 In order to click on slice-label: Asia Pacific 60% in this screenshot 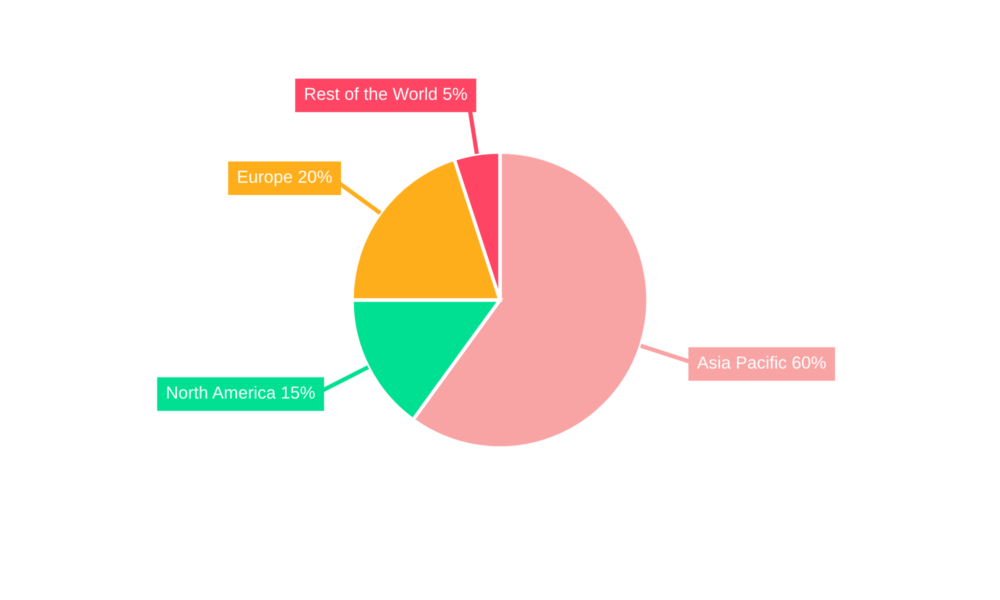, I will do `click(761, 362)`.